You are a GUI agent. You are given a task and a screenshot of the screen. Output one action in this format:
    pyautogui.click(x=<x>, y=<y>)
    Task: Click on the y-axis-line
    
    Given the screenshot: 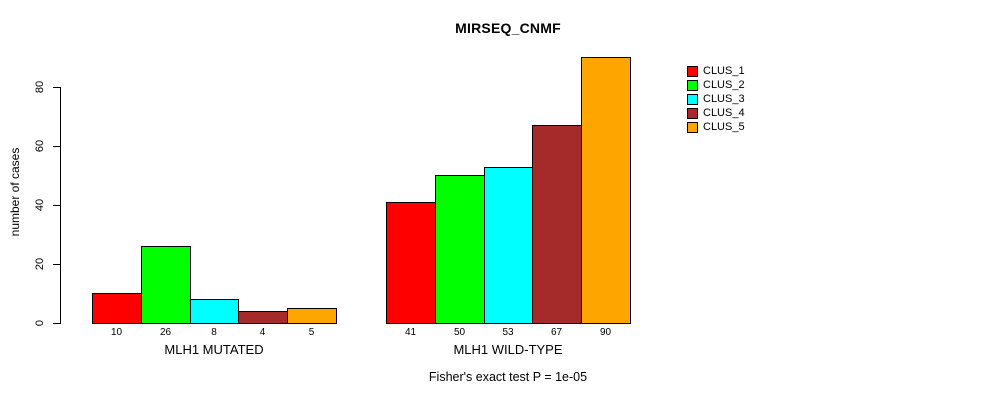 What is the action you would take?
    pyautogui.click(x=60, y=205)
    